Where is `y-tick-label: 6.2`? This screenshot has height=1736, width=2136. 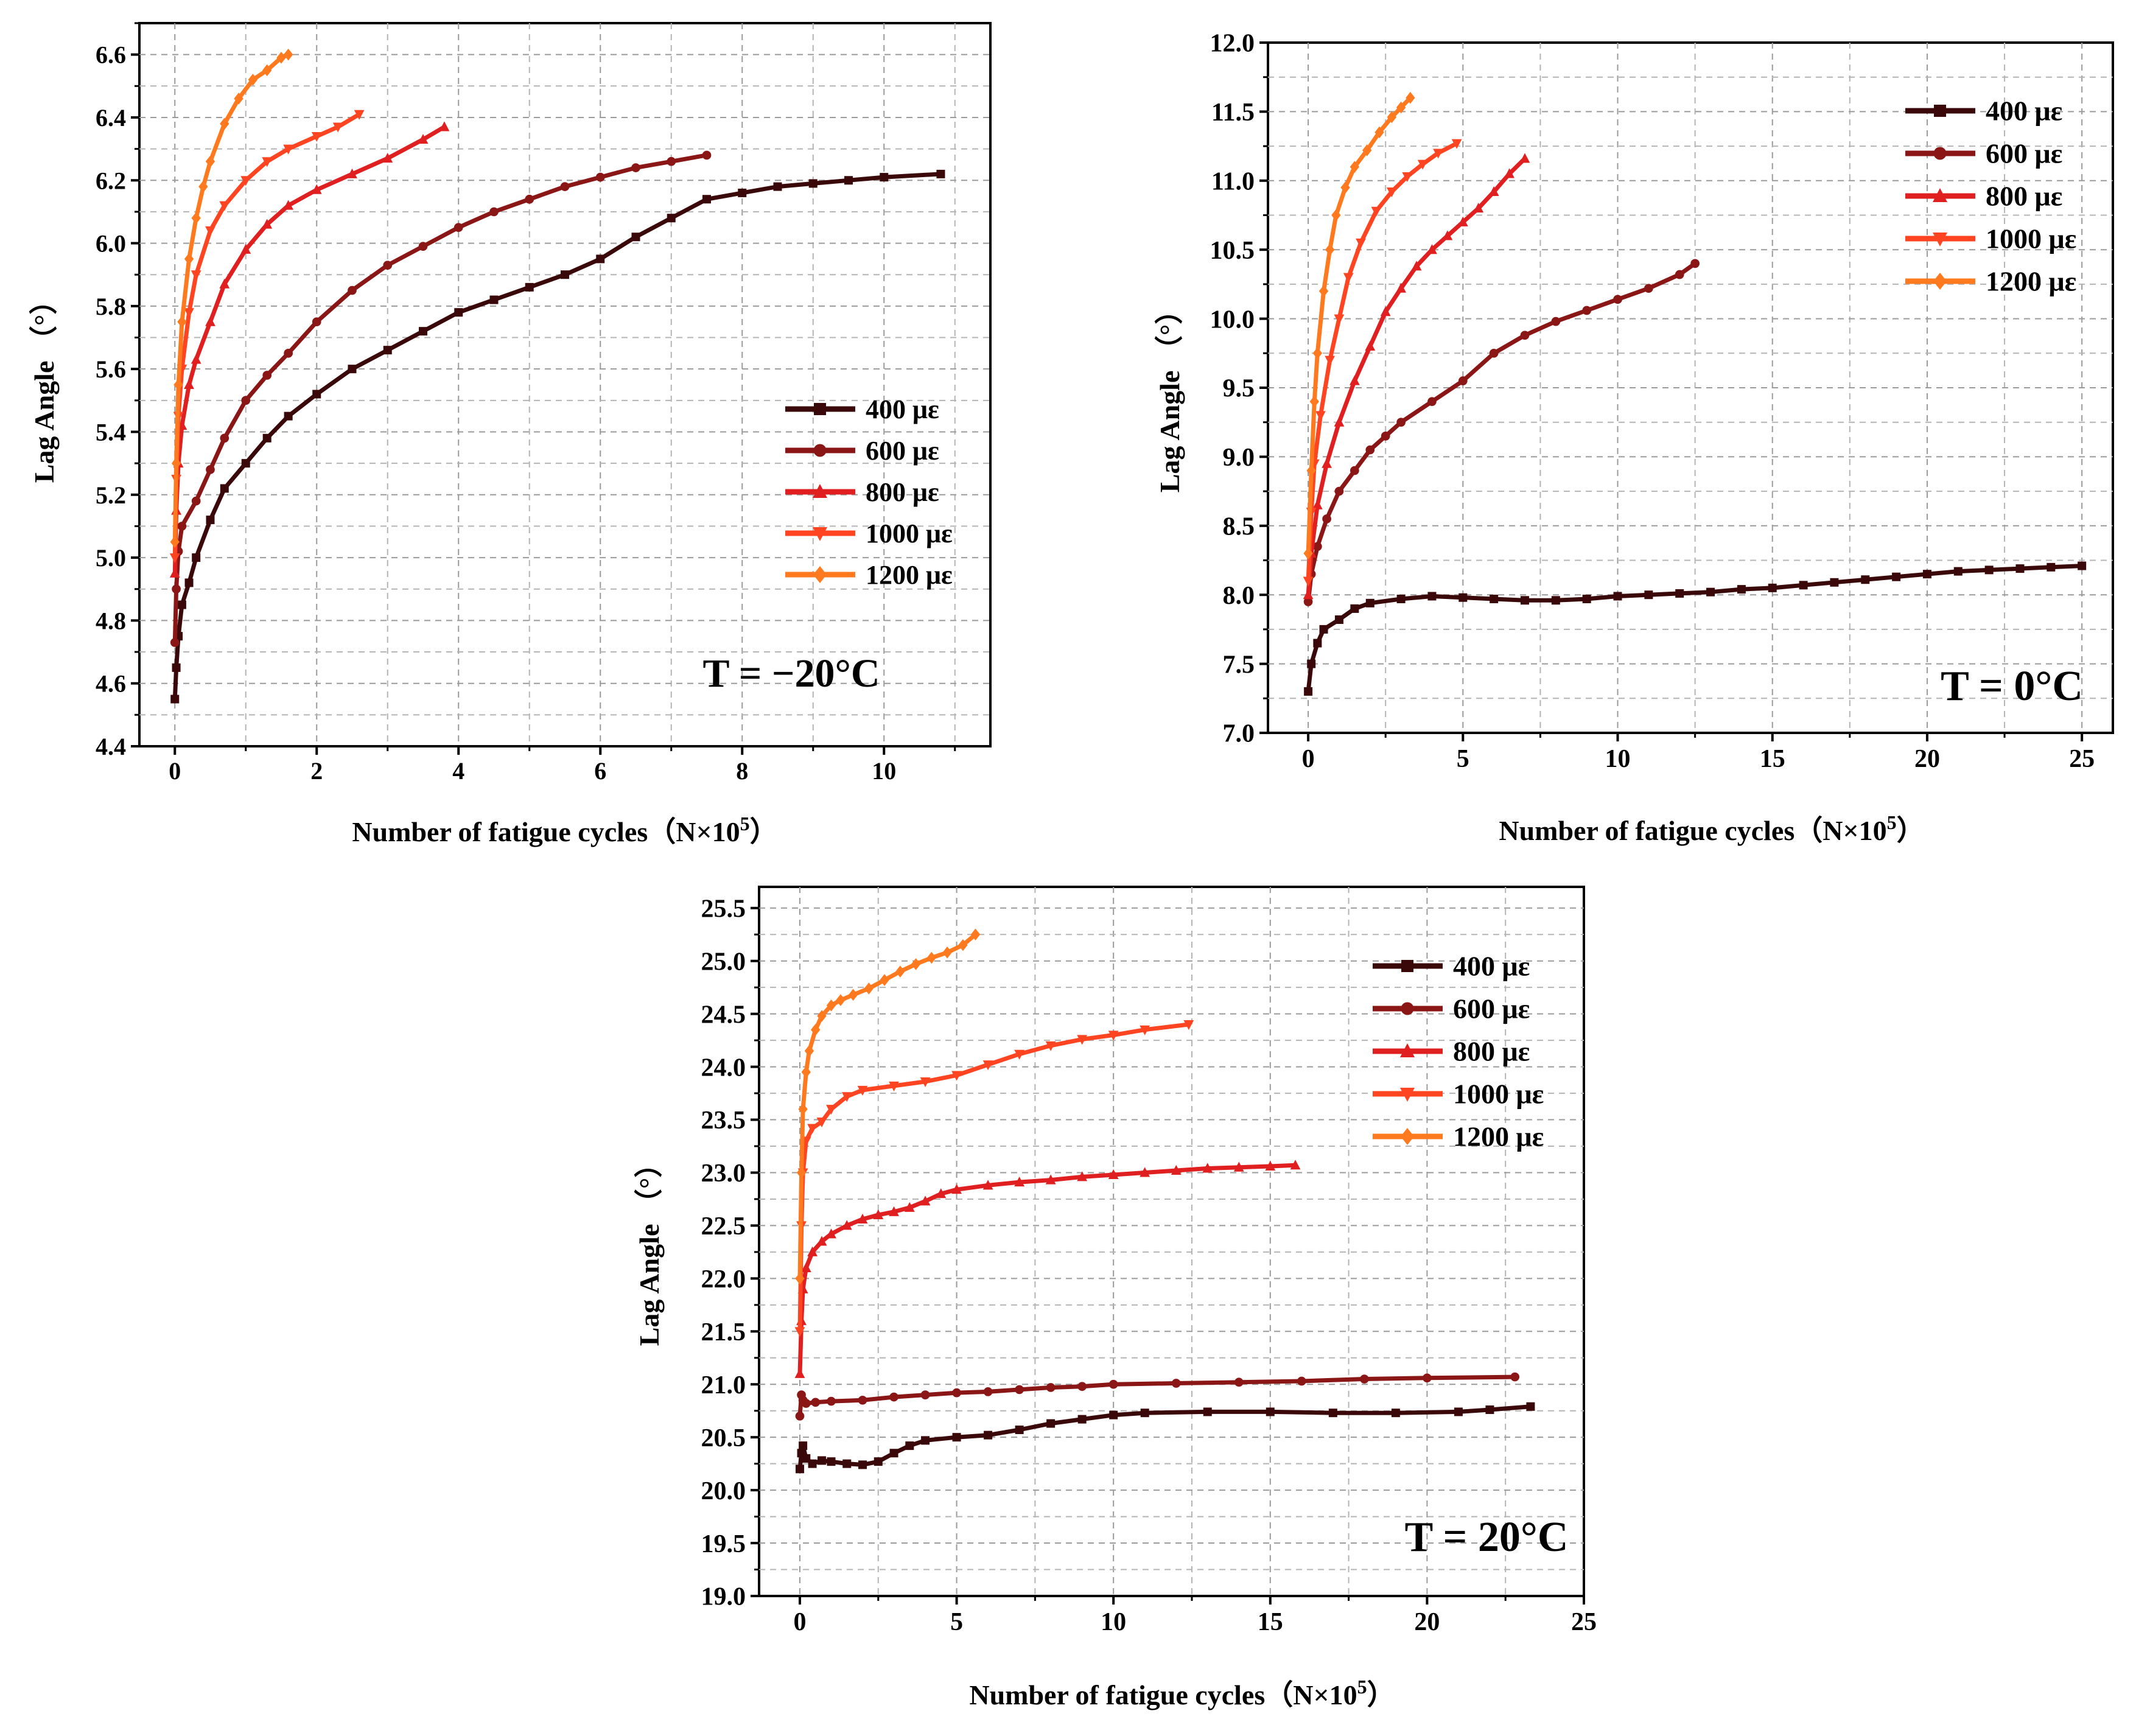 y-tick-label: 6.2 is located at coordinates (111, 180).